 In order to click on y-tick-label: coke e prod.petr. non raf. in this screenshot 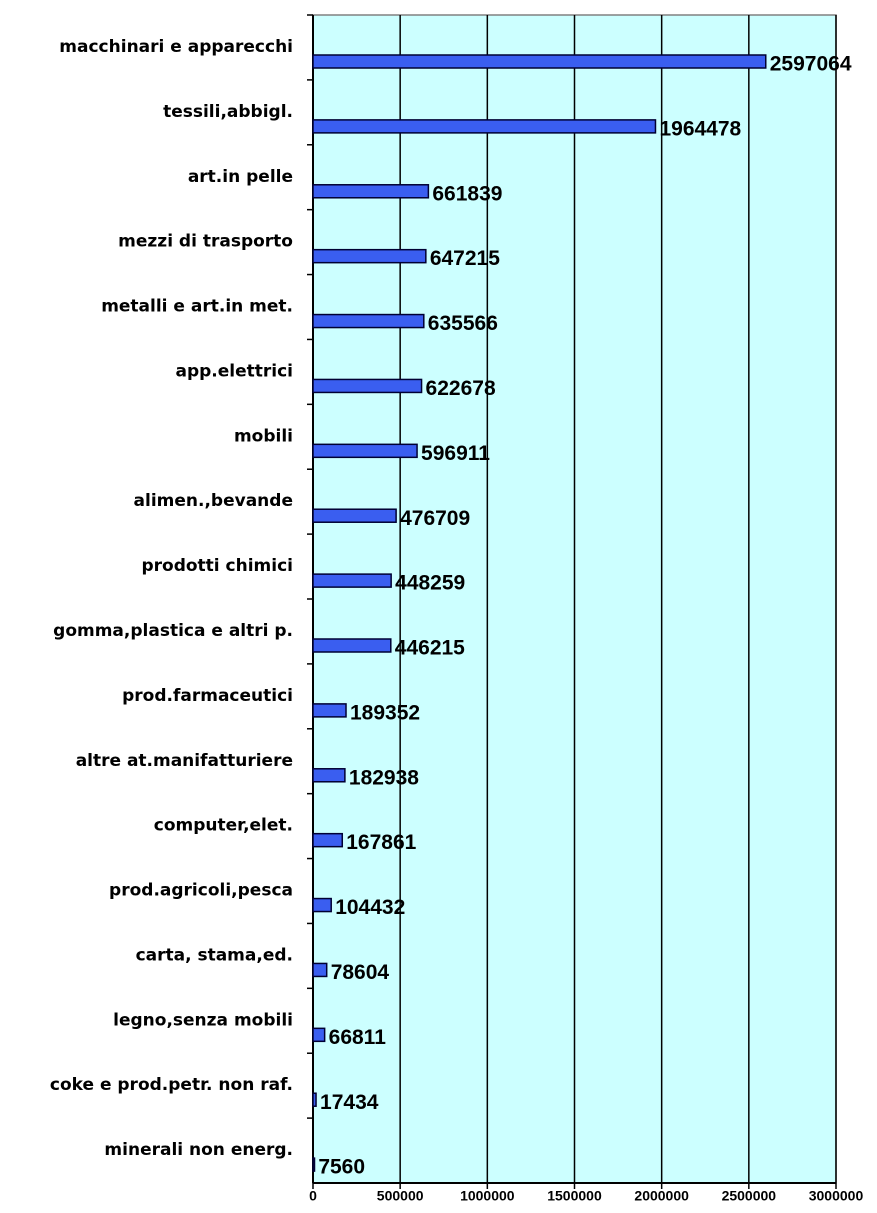, I will do `click(171, 1085)`.